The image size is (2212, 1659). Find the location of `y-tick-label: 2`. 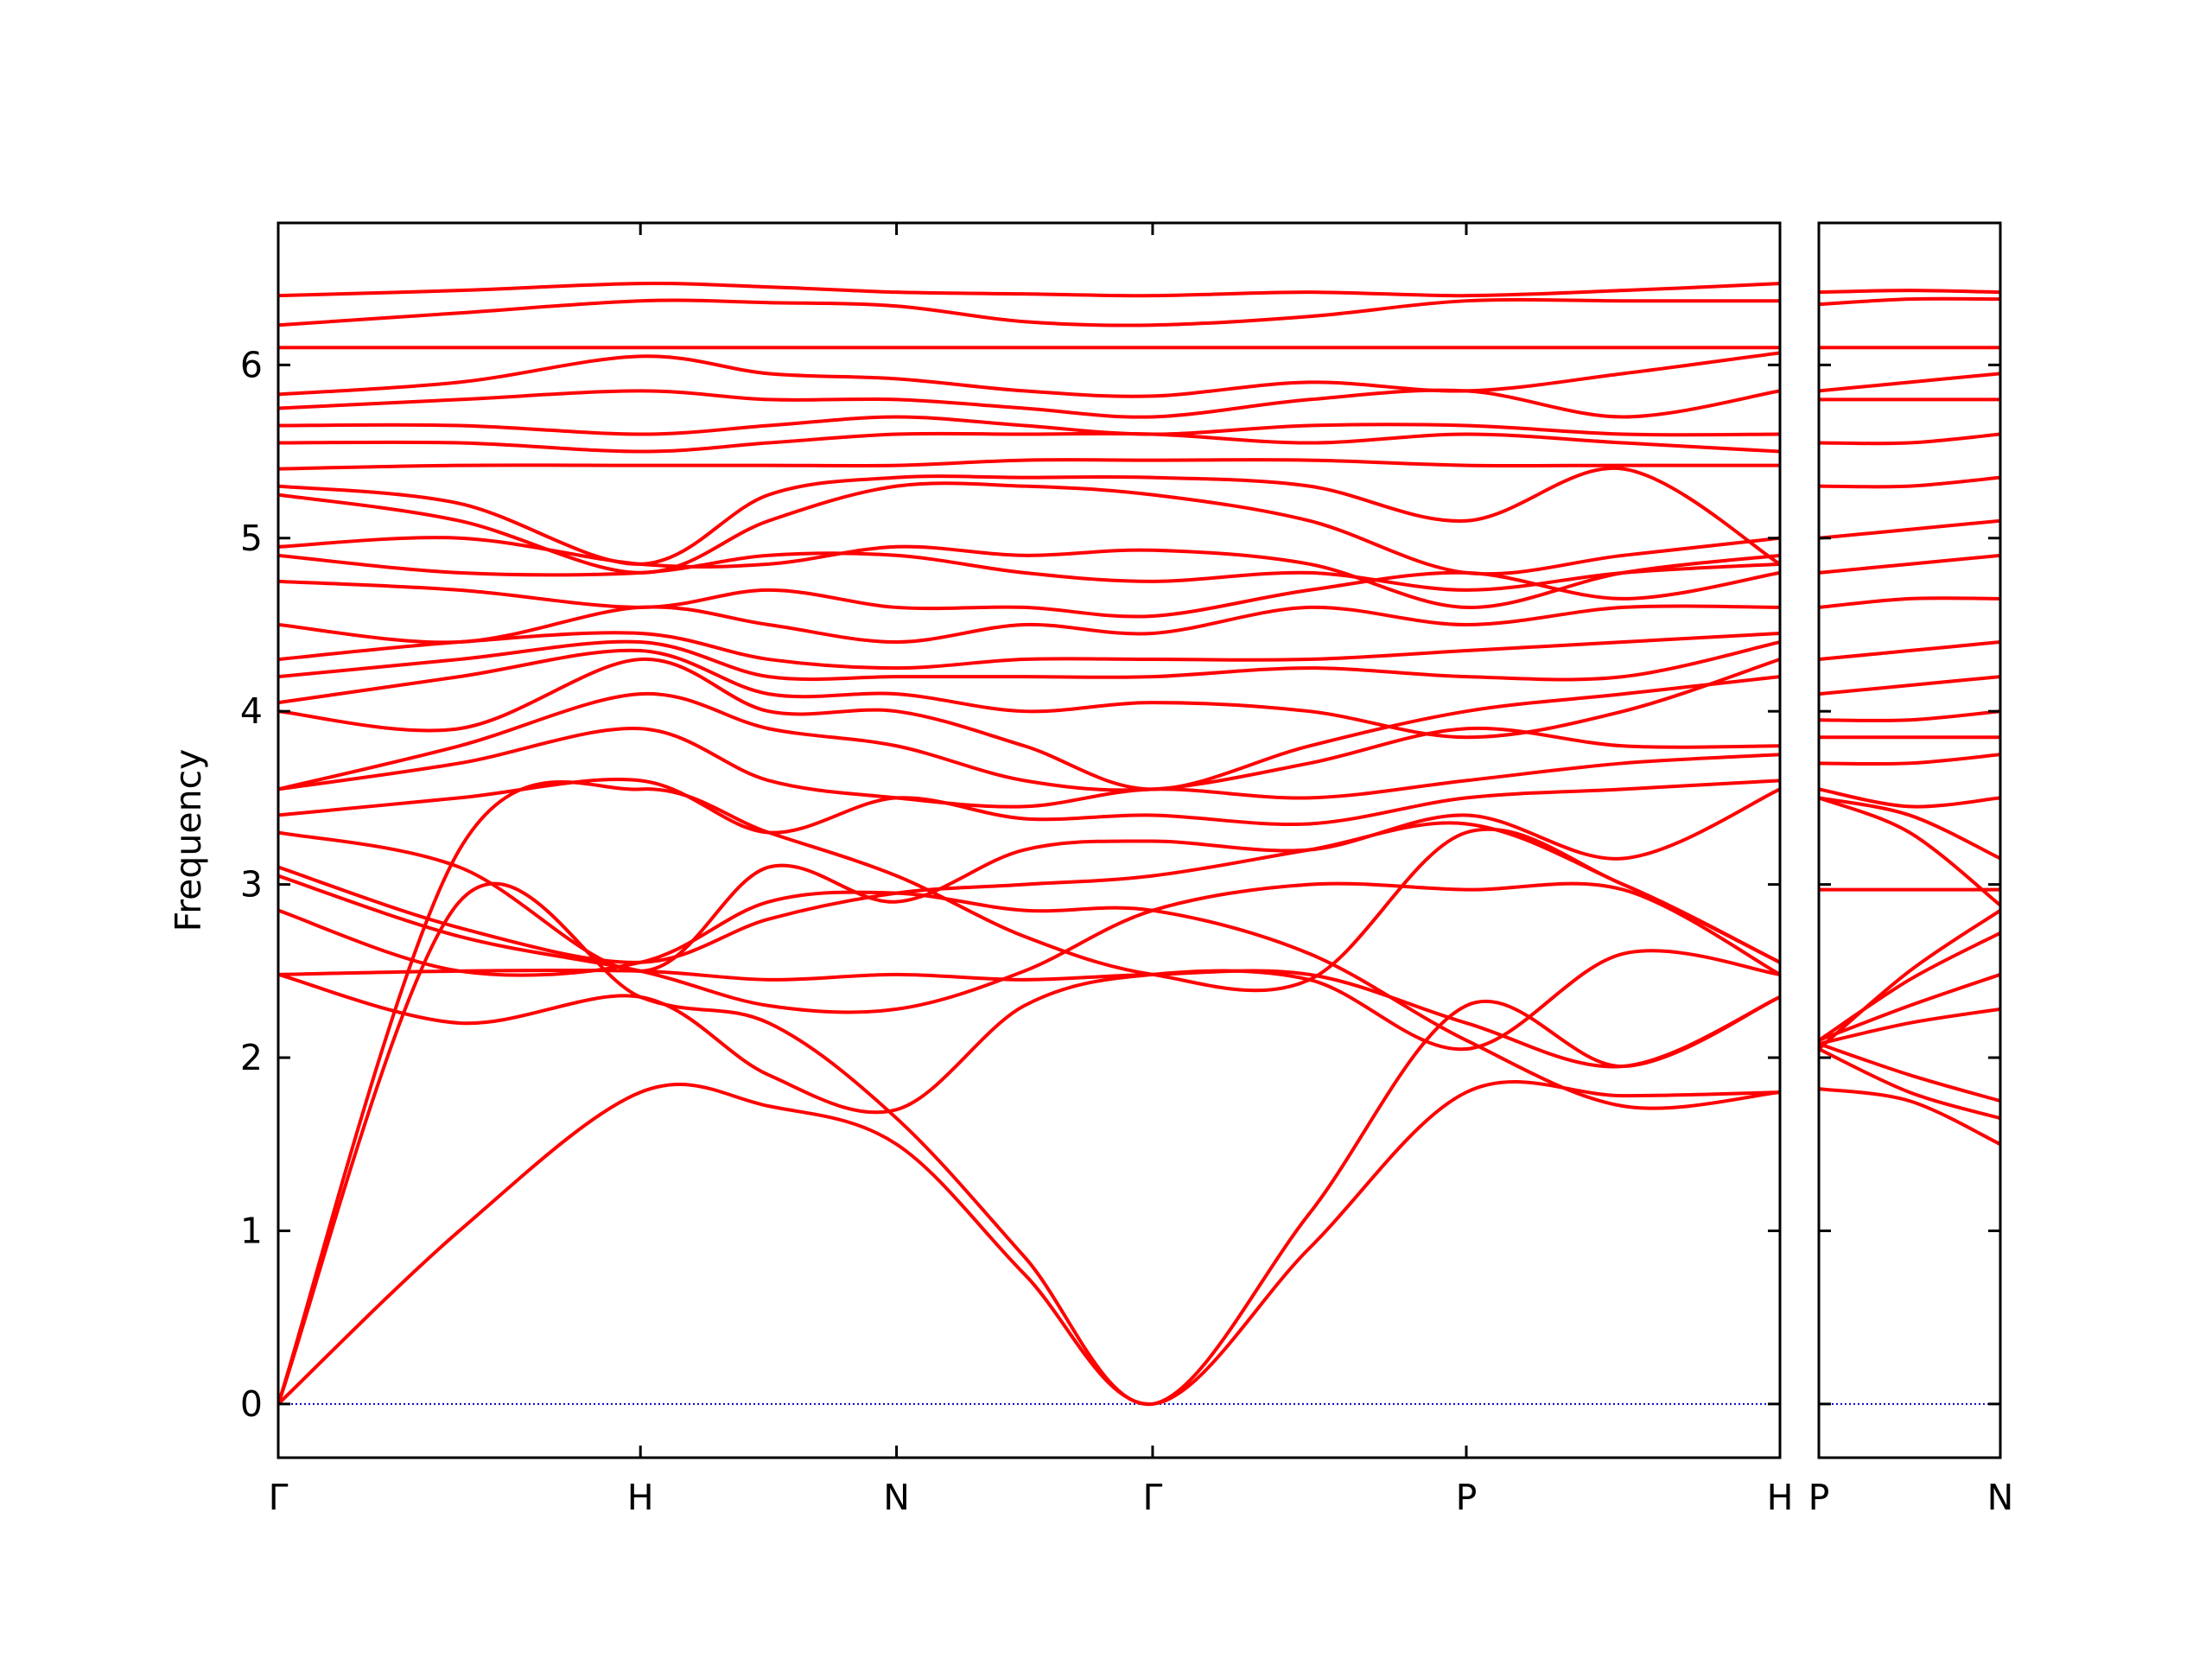

y-tick-label: 2 is located at coordinates (251, 1057).